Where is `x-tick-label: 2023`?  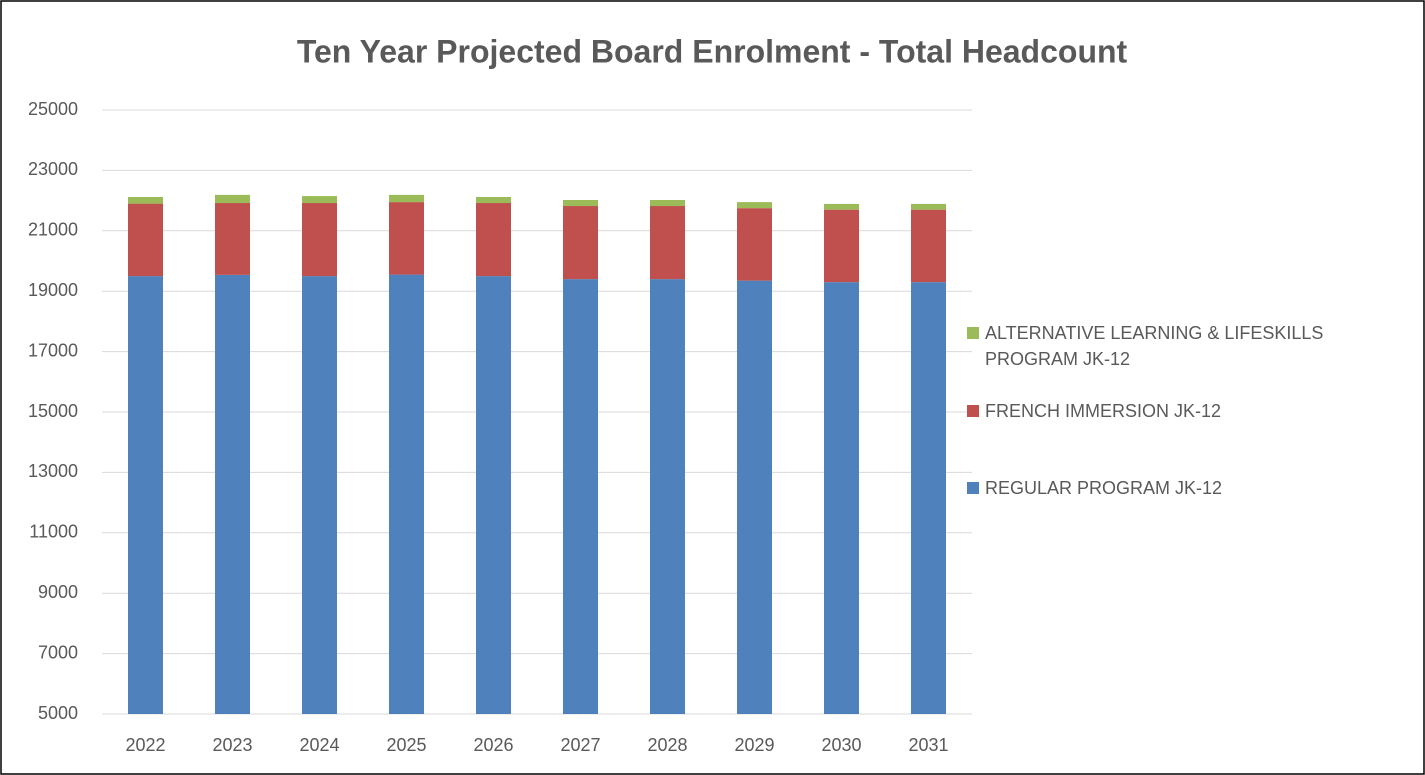
x-tick-label: 2023 is located at coordinates (232, 745).